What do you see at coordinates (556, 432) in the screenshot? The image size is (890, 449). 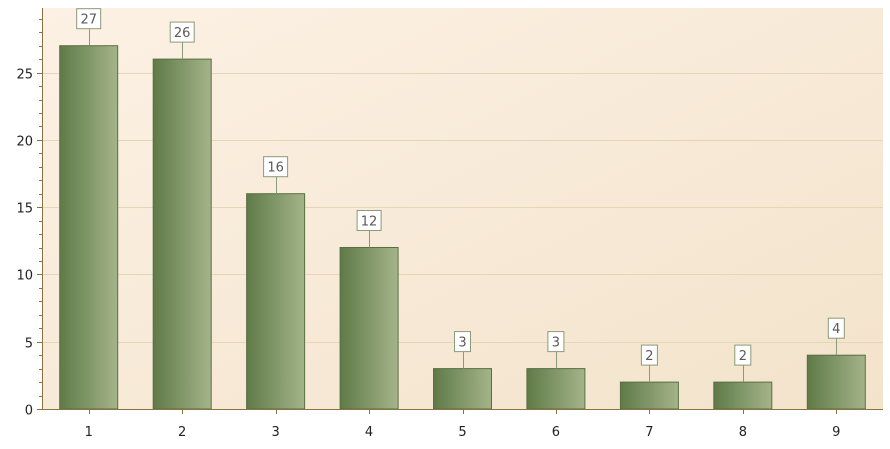 I see `x-tick-label-6: 6` at bounding box center [556, 432].